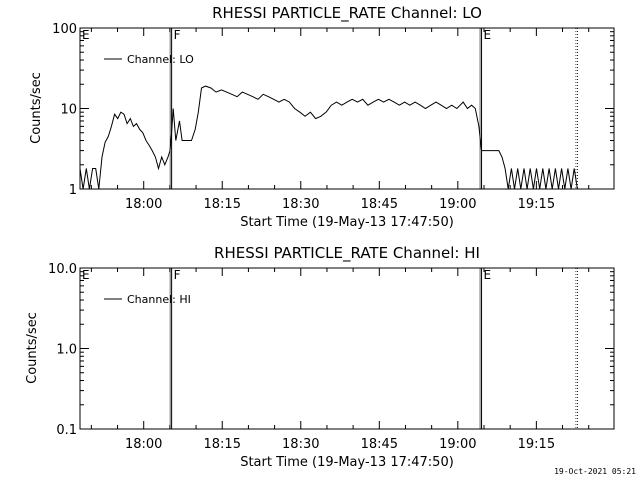 The image size is (640, 480). I want to click on y-tick-label: 10, so click(68, 110).